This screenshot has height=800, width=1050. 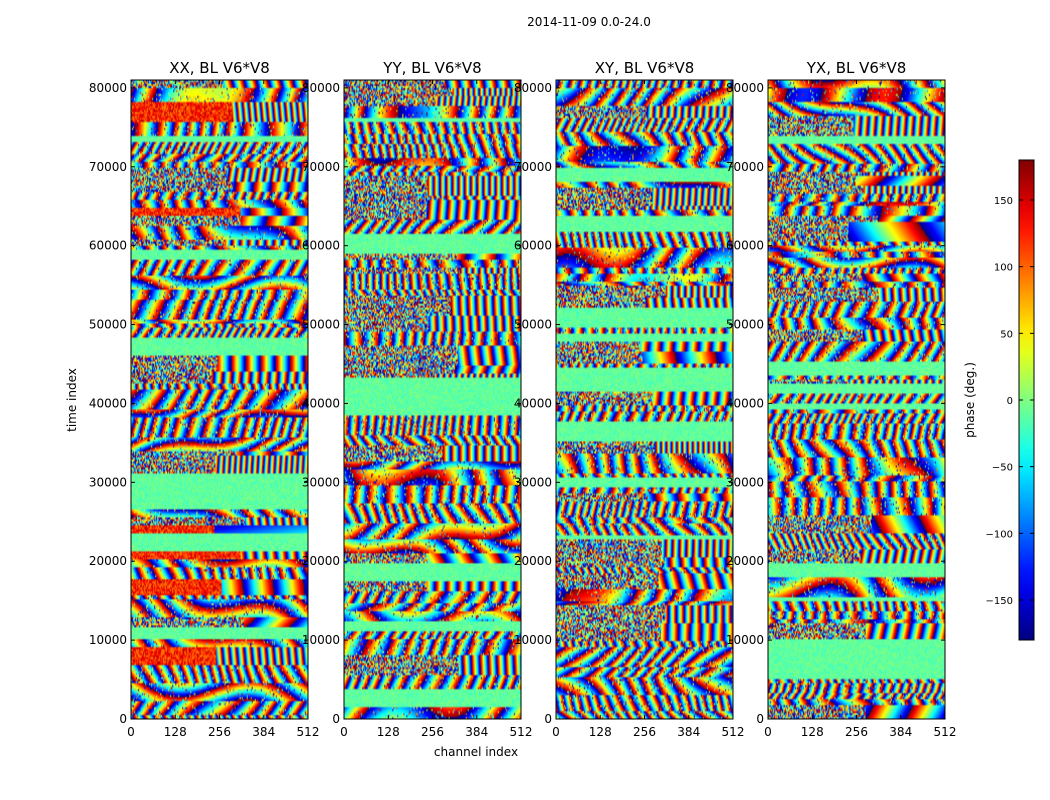 What do you see at coordinates (1002, 468) in the screenshot?
I see `colorbar-tick-label: −50` at bounding box center [1002, 468].